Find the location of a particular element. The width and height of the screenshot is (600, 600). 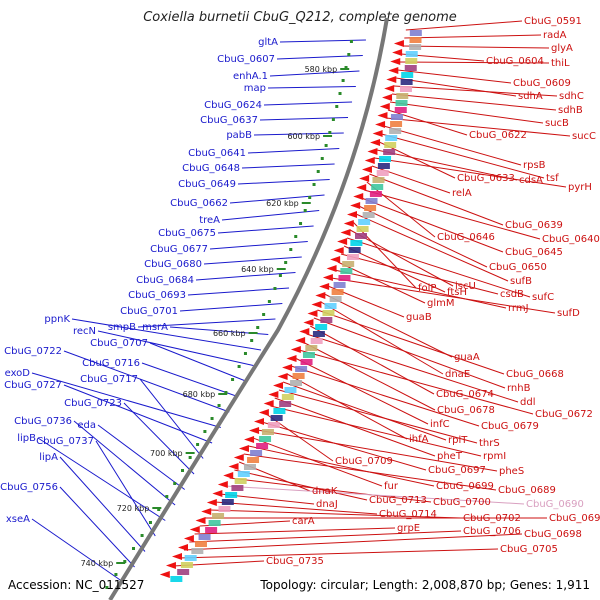

right-label-dnaj: dnaJ is located at coordinates (327, 504).